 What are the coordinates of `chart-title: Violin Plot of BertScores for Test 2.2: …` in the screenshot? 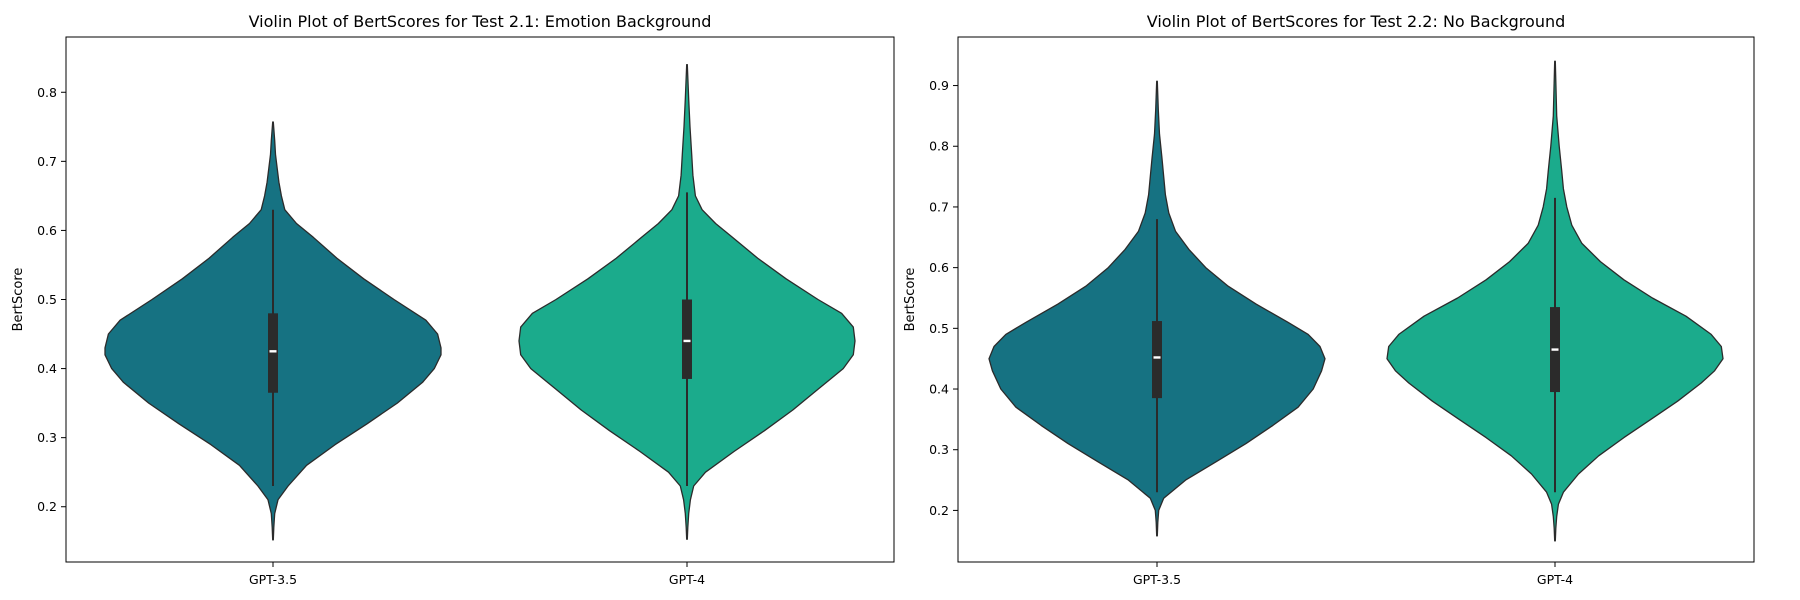 It's located at (1356, 21).